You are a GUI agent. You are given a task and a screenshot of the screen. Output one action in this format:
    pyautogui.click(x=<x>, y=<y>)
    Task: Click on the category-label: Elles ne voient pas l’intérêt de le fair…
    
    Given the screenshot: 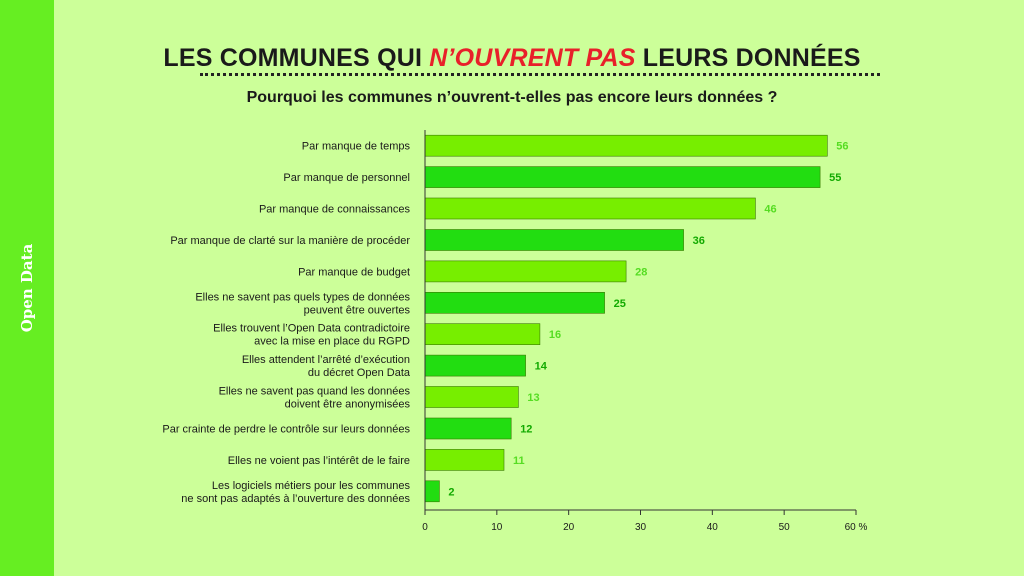 What is the action you would take?
    pyautogui.click(x=319, y=461)
    